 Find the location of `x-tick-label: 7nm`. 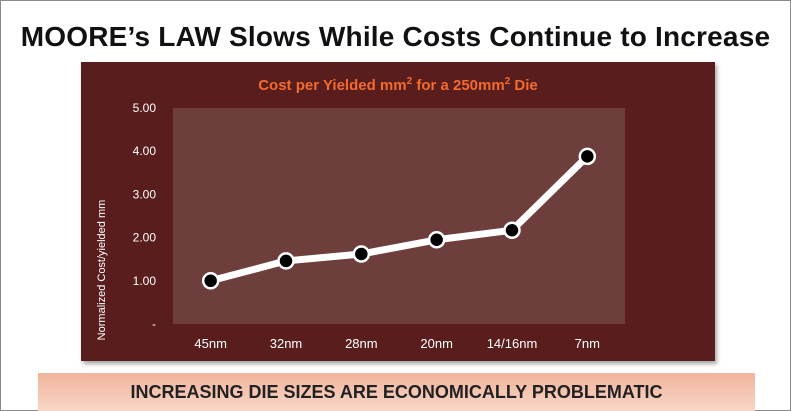

x-tick-label: 7nm is located at coordinates (587, 343).